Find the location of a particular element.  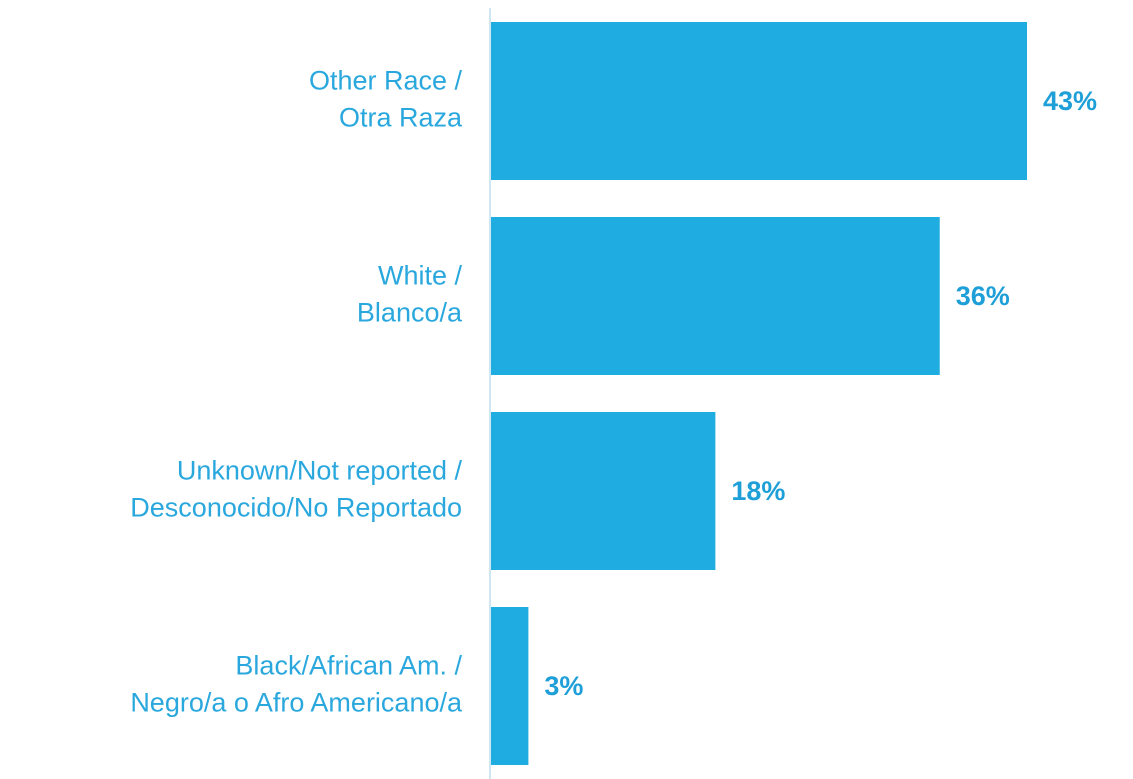

category-label: Negro/a o Afro Americano/a is located at coordinates (296, 703).